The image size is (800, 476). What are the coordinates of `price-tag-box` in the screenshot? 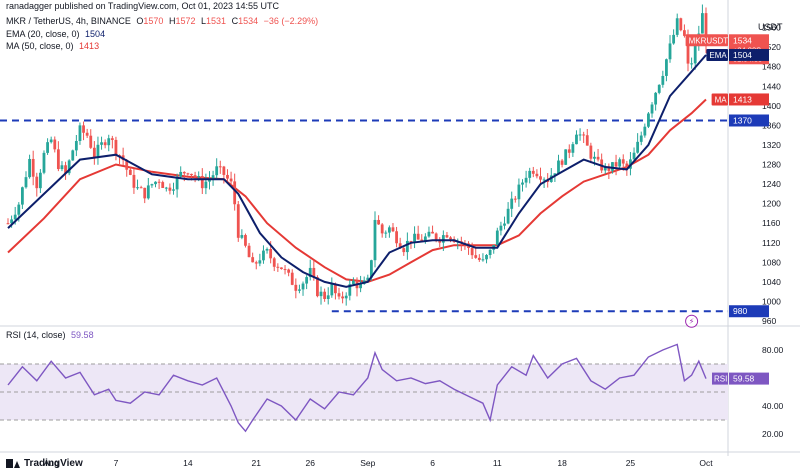 It's located at (749, 120).